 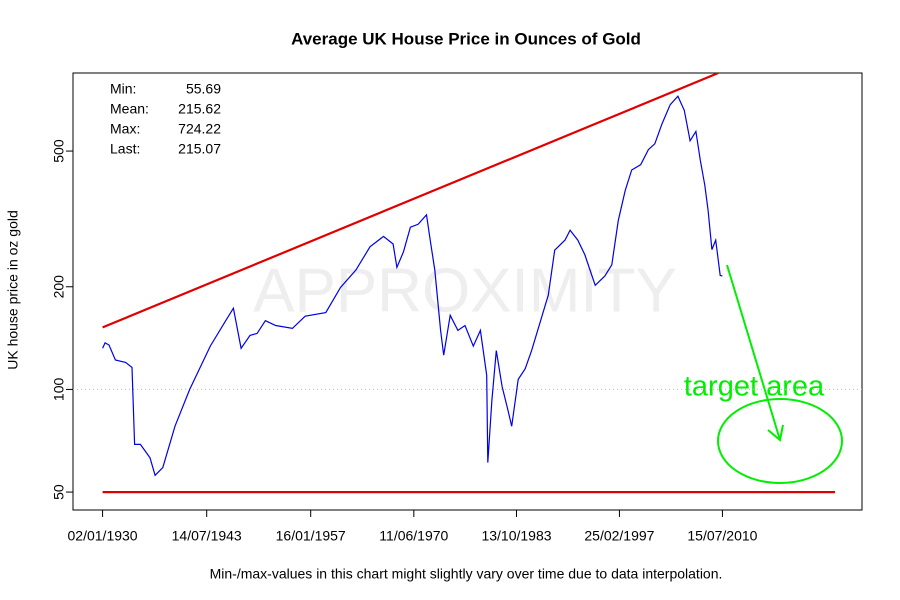 What do you see at coordinates (59, 390) in the screenshot?
I see `y-tick-label: 100` at bounding box center [59, 390].